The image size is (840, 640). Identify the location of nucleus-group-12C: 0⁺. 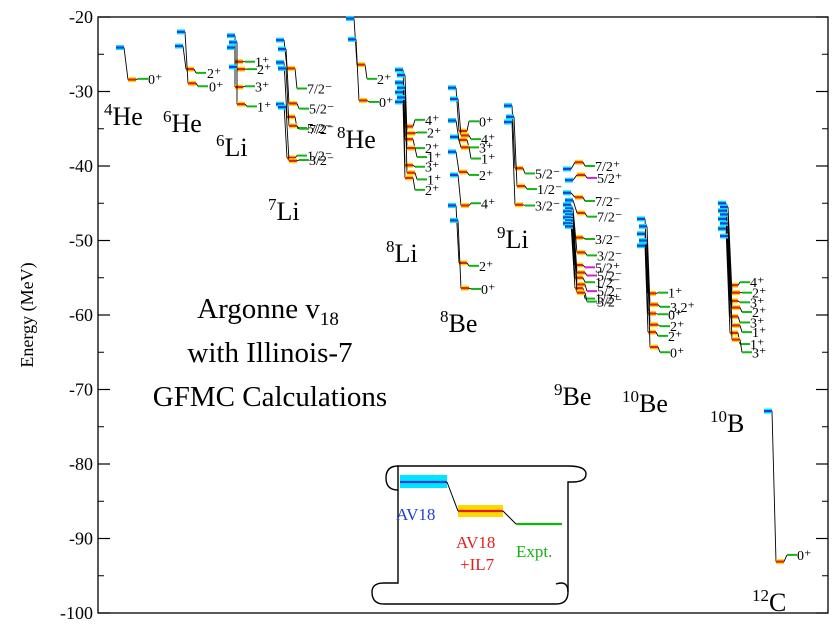
(787, 486).